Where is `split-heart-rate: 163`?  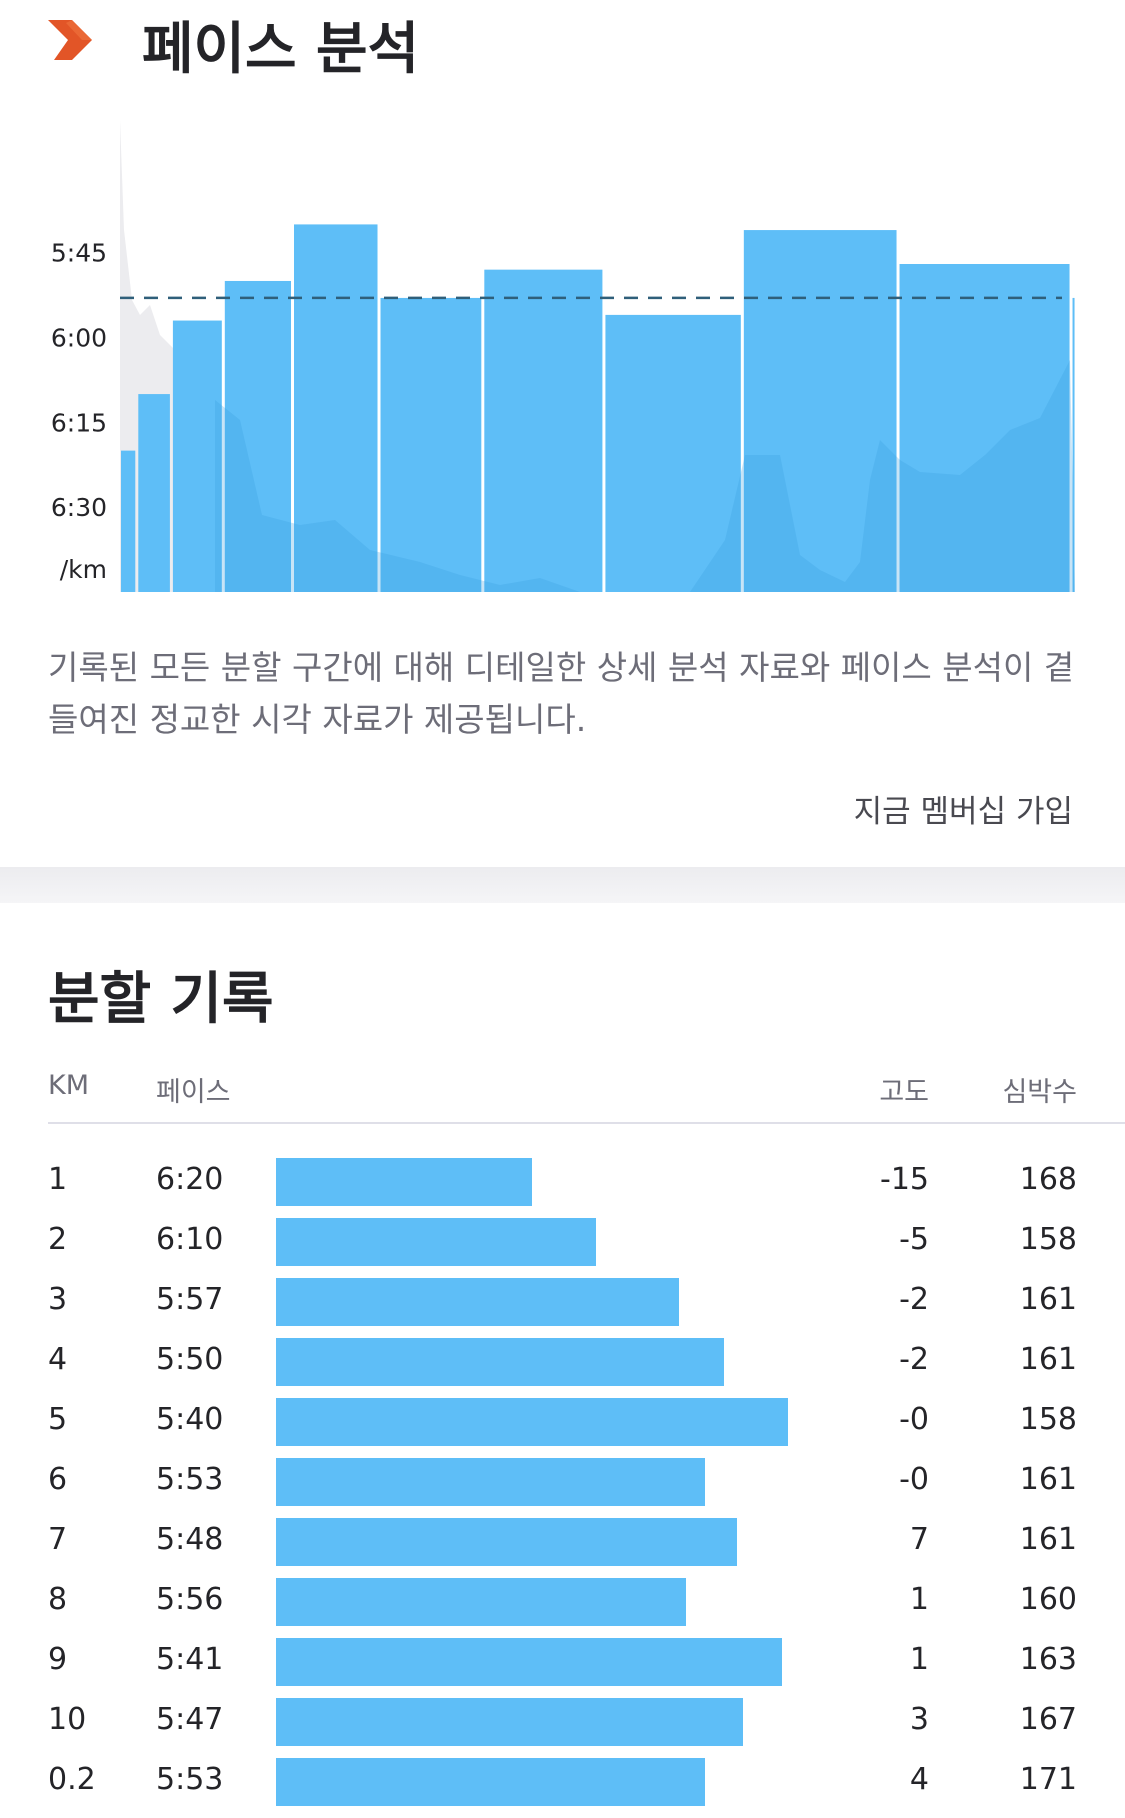 split-heart-rate: 163 is located at coordinates (1048, 1659).